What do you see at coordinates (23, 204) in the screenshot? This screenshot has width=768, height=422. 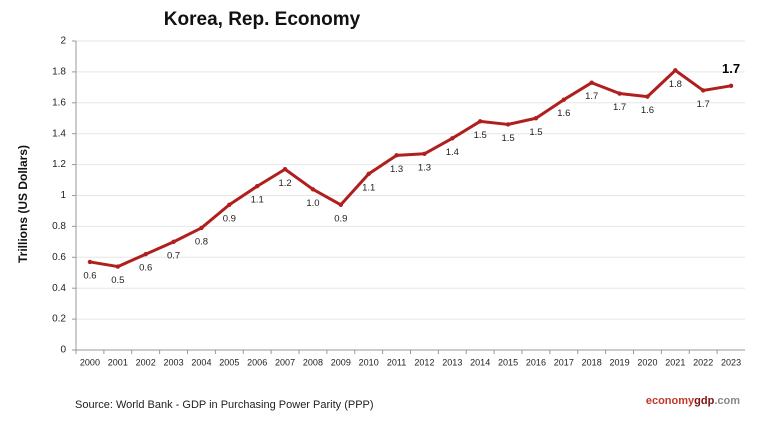 I see `y-axis-label: Trillions (US Dollars)` at bounding box center [23, 204].